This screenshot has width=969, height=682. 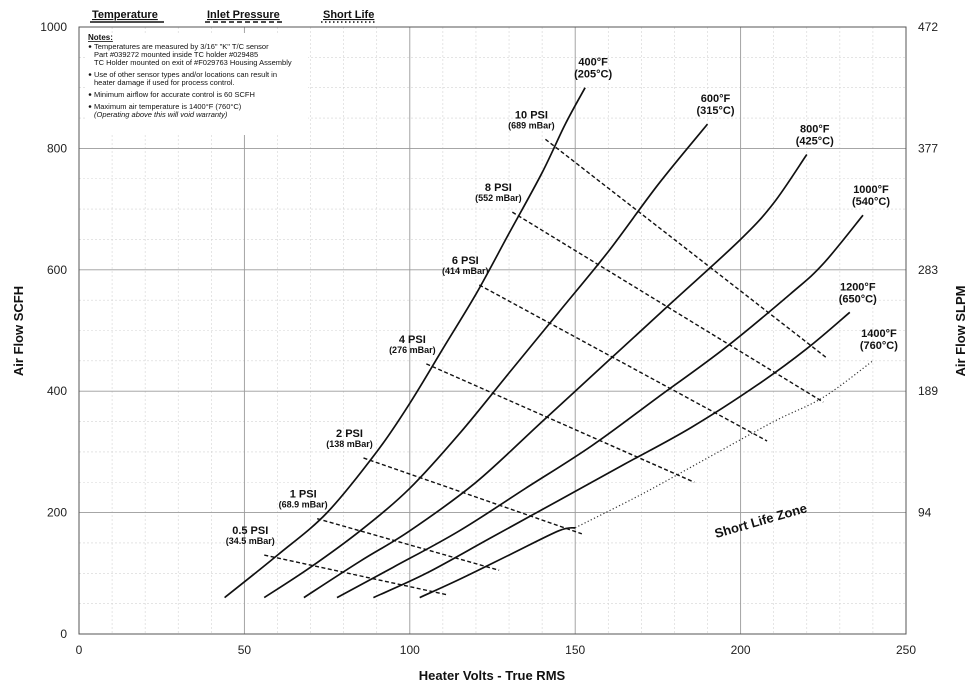 What do you see at coordinates (716, 99) in the screenshot?
I see `temperature-label: 600°F` at bounding box center [716, 99].